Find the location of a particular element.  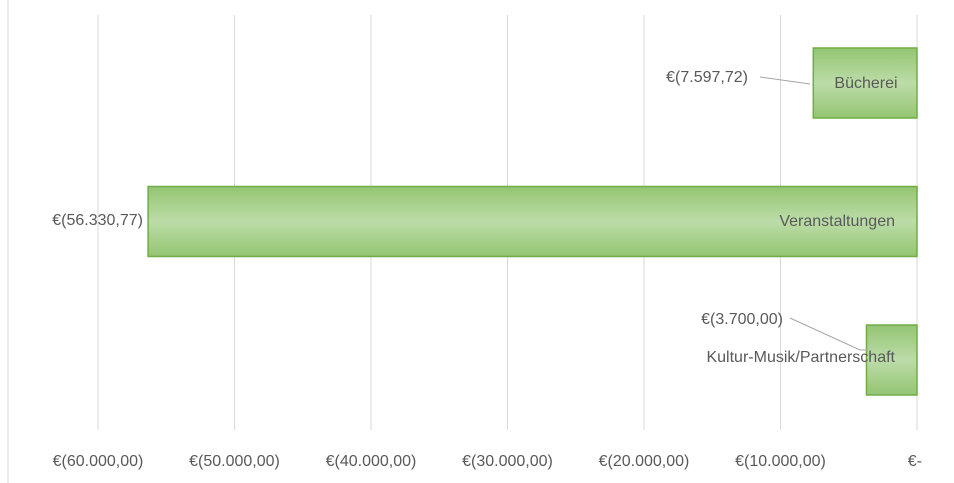

data-label: €(3.700,00) is located at coordinates (742, 319).